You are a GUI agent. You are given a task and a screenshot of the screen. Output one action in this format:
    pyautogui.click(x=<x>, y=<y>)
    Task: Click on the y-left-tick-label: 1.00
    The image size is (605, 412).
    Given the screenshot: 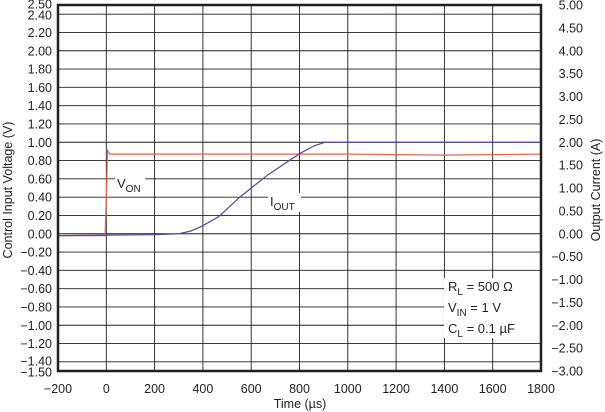 What is the action you would take?
    pyautogui.click(x=40, y=143)
    